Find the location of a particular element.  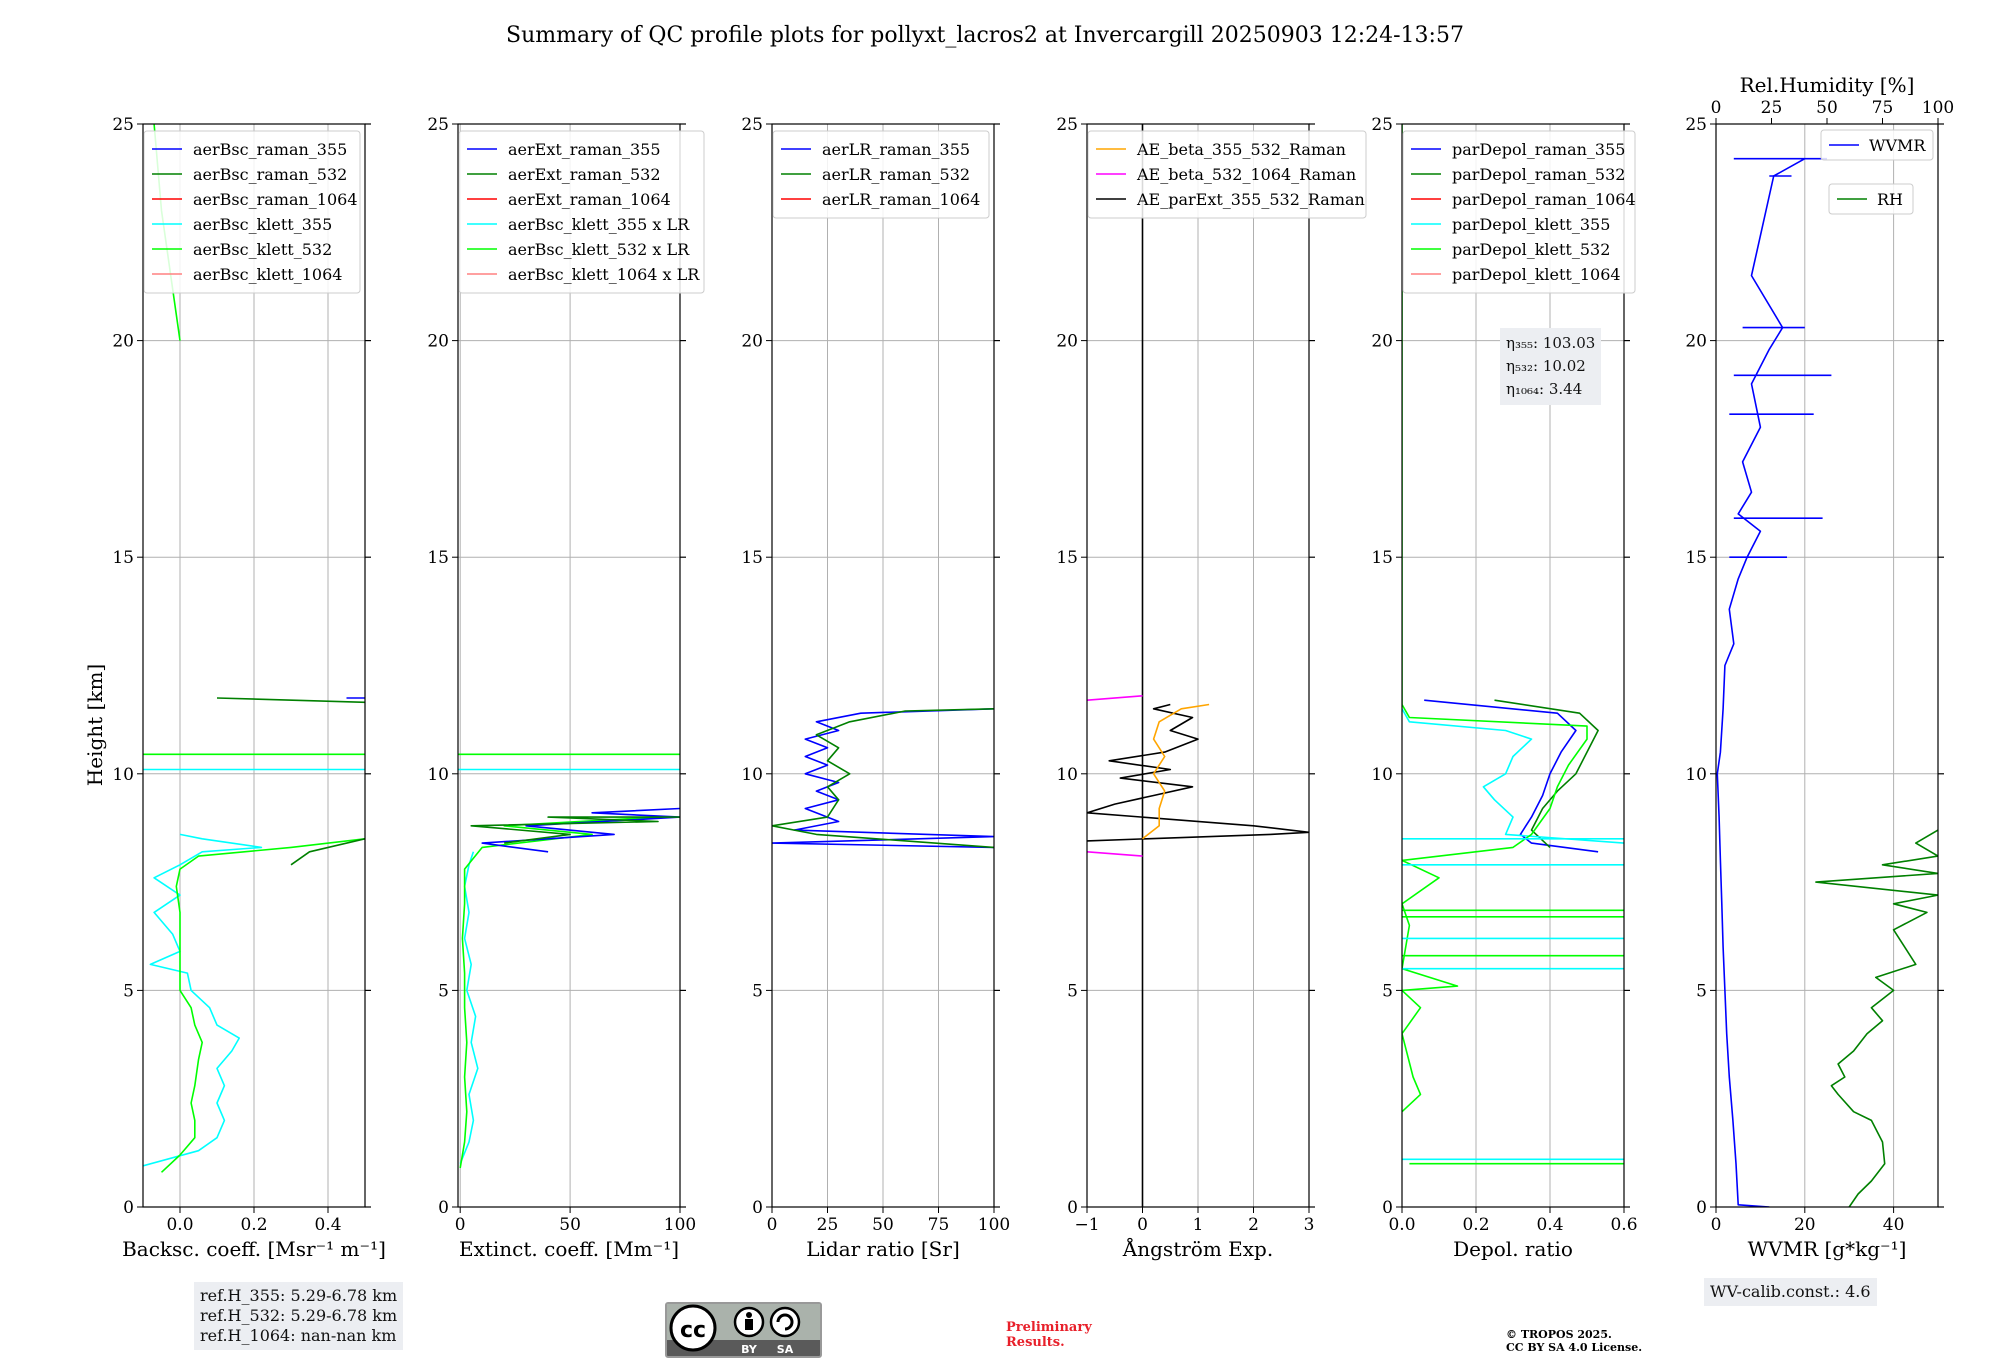

legend-label: AE_beta_355_532_Raman is located at coordinates (1241, 149).